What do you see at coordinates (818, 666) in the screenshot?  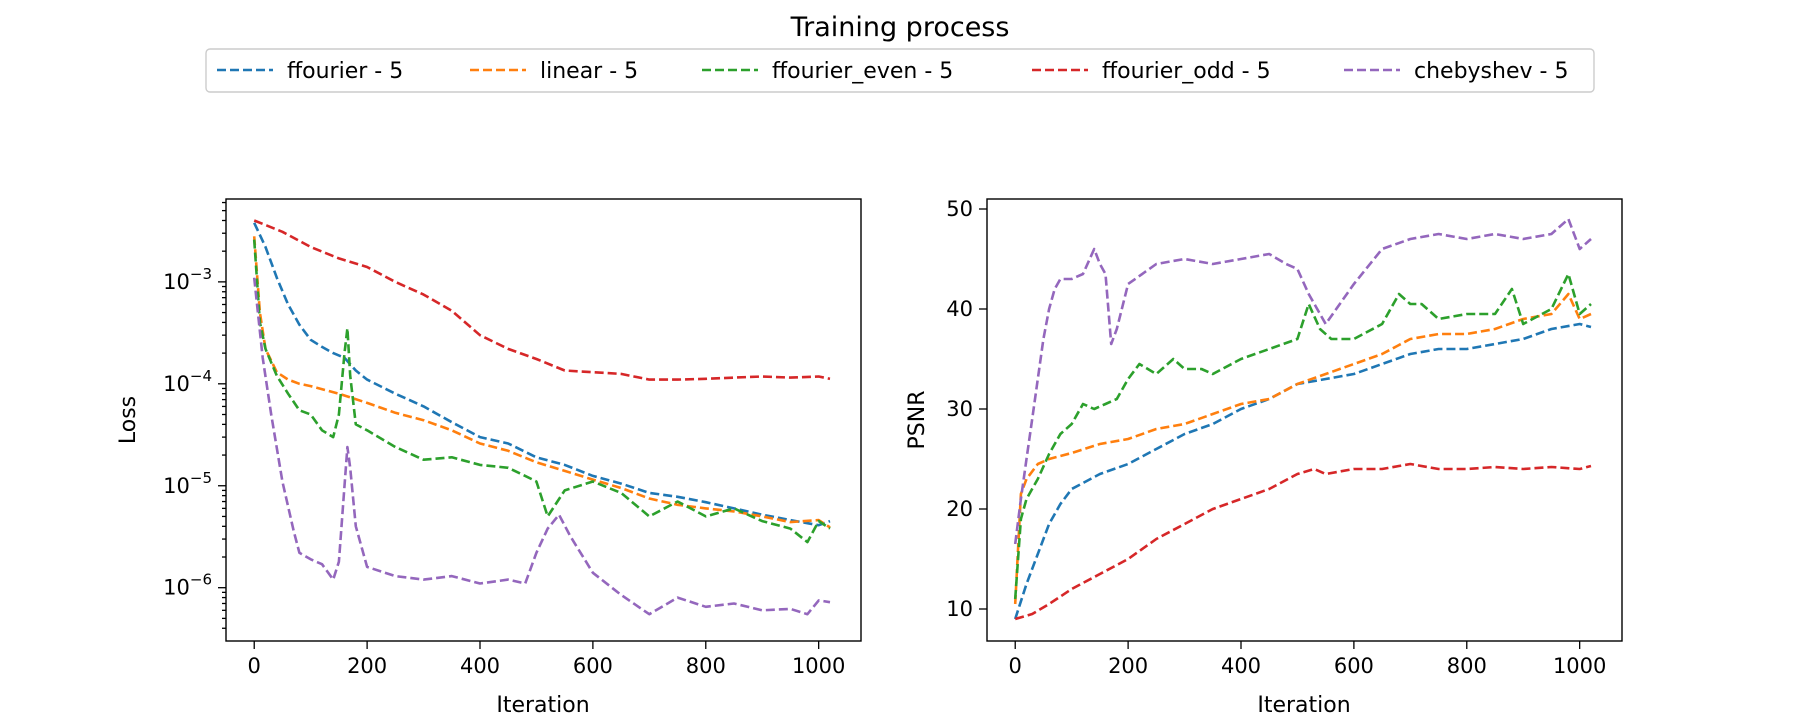 I see `loss-x-tick-label-1000: 1000` at bounding box center [818, 666].